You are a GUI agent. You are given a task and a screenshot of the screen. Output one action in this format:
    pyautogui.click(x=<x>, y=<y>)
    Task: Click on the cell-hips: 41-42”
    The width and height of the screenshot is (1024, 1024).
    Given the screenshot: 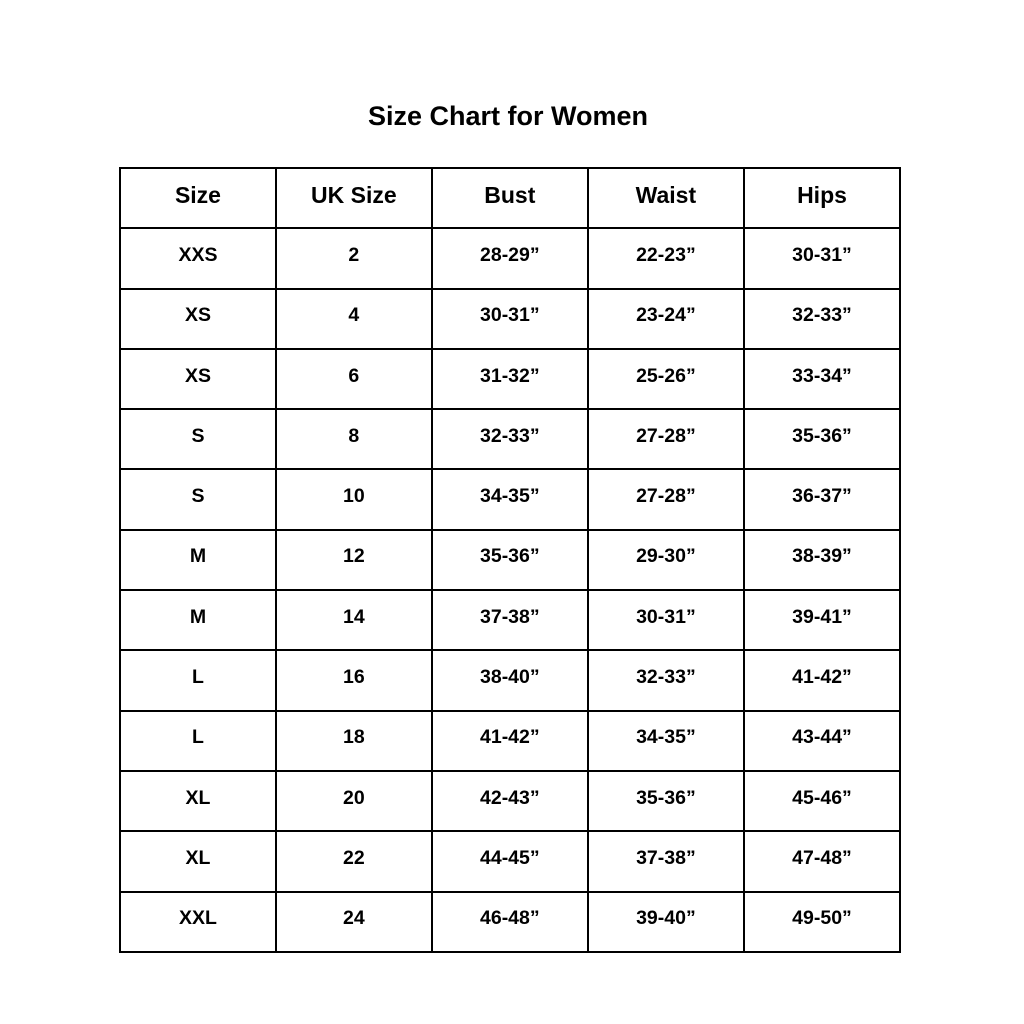 What is the action you would take?
    pyautogui.click(x=822, y=680)
    